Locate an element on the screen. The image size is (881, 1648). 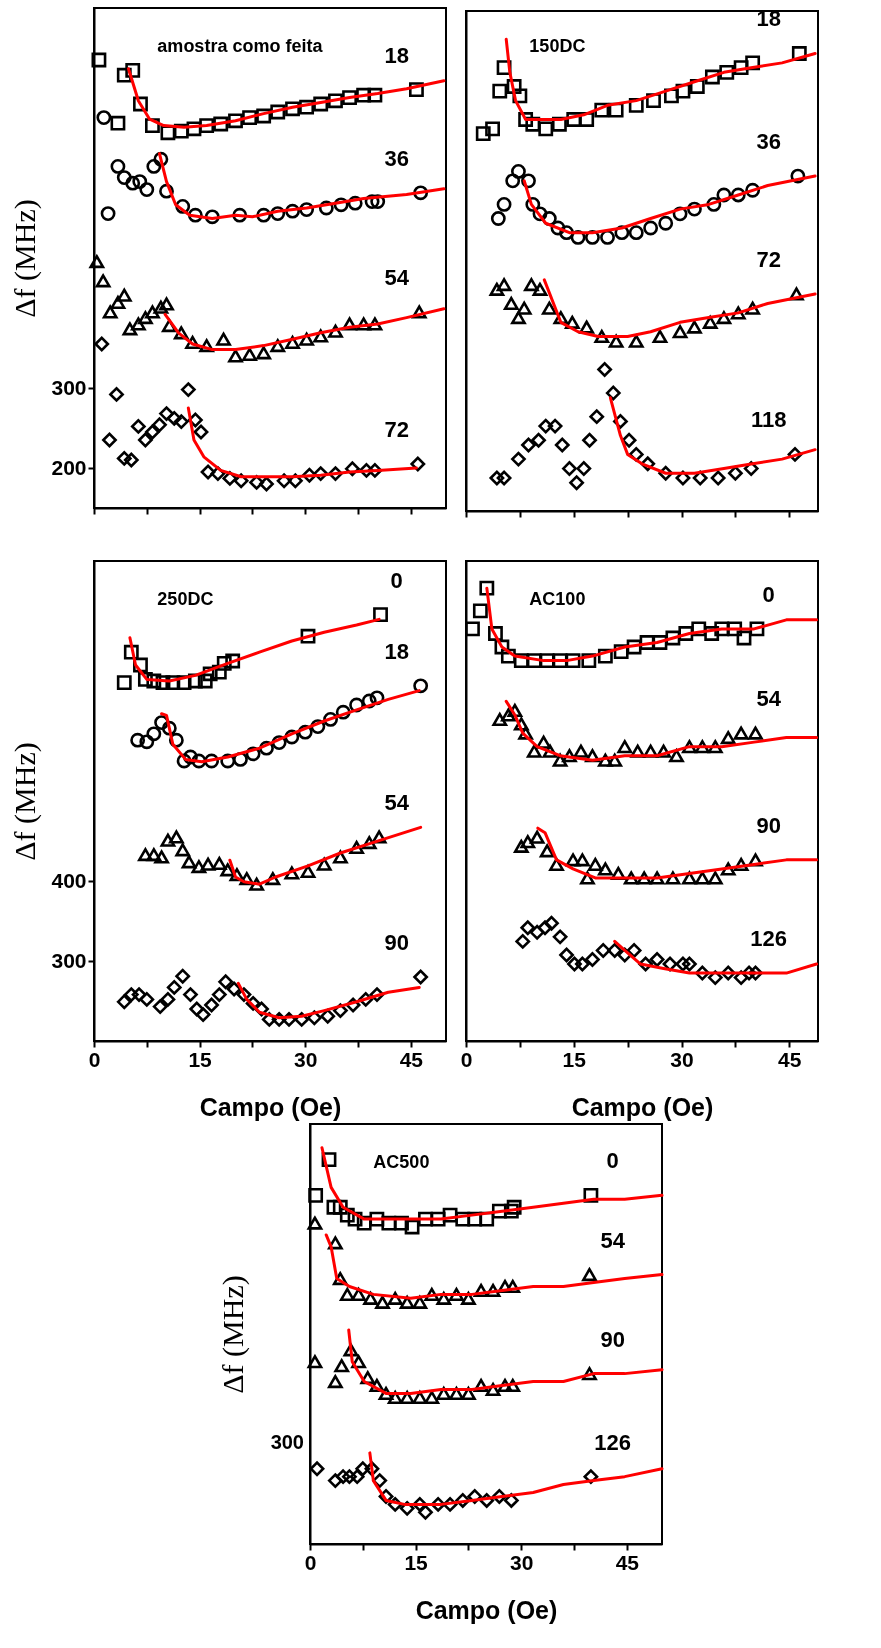
series-label: 0 is located at coordinates (612, 1161).